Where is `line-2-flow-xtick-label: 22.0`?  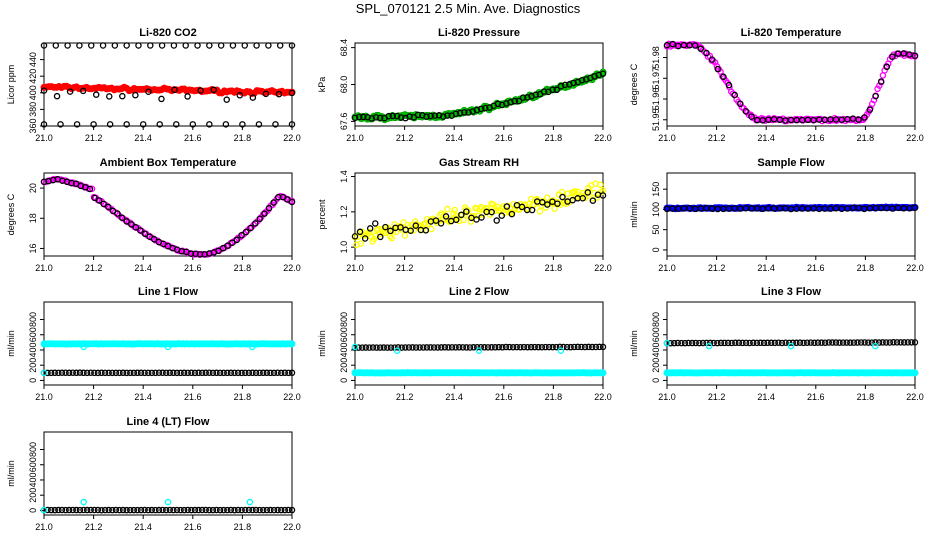
line-2-flow-xtick-label: 22.0 is located at coordinates (603, 397).